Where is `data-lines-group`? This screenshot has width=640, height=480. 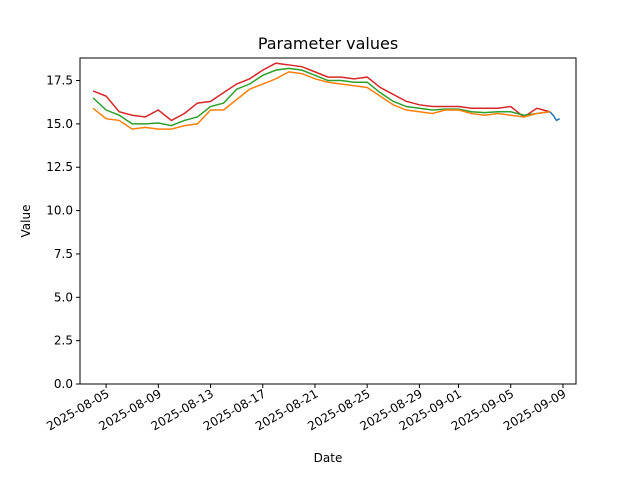 data-lines-group is located at coordinates (326, 96).